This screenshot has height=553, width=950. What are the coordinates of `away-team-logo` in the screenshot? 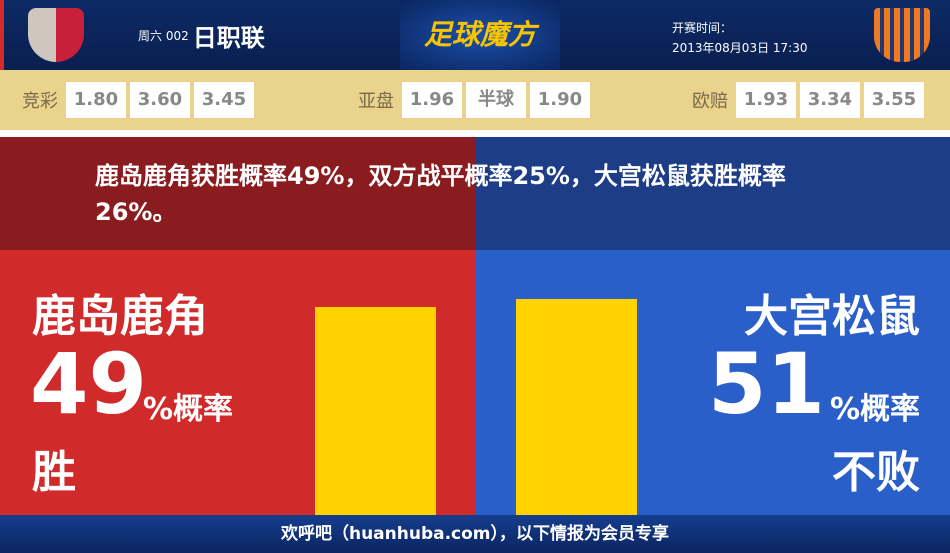 It's located at (902, 35).